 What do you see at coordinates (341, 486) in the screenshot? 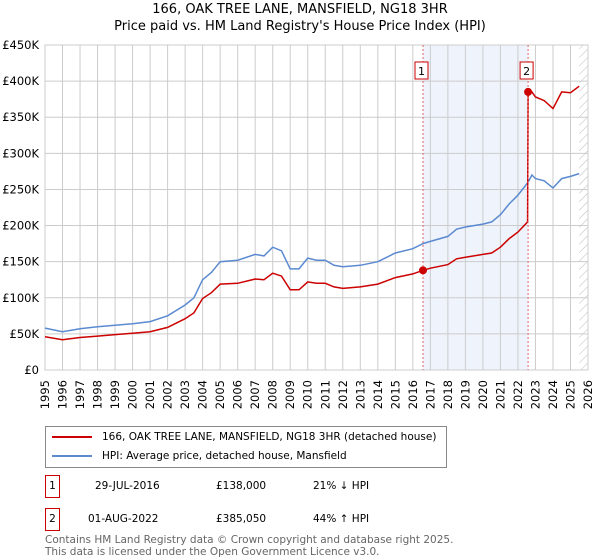
I see `sale-delta: 21% ↓ HPI` at bounding box center [341, 486].